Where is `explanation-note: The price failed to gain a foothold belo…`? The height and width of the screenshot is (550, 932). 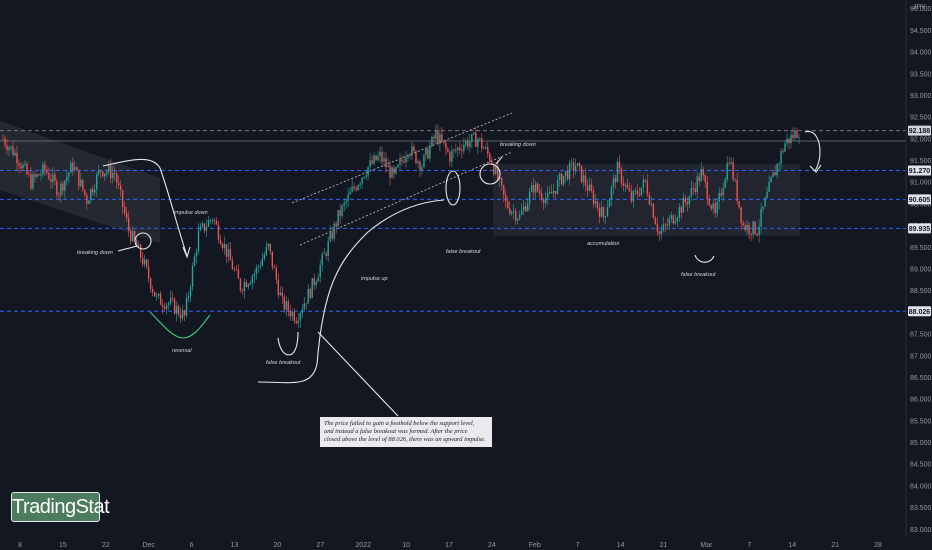
explanation-note: The price failed to gain a foothold belo… is located at coordinates (406, 432).